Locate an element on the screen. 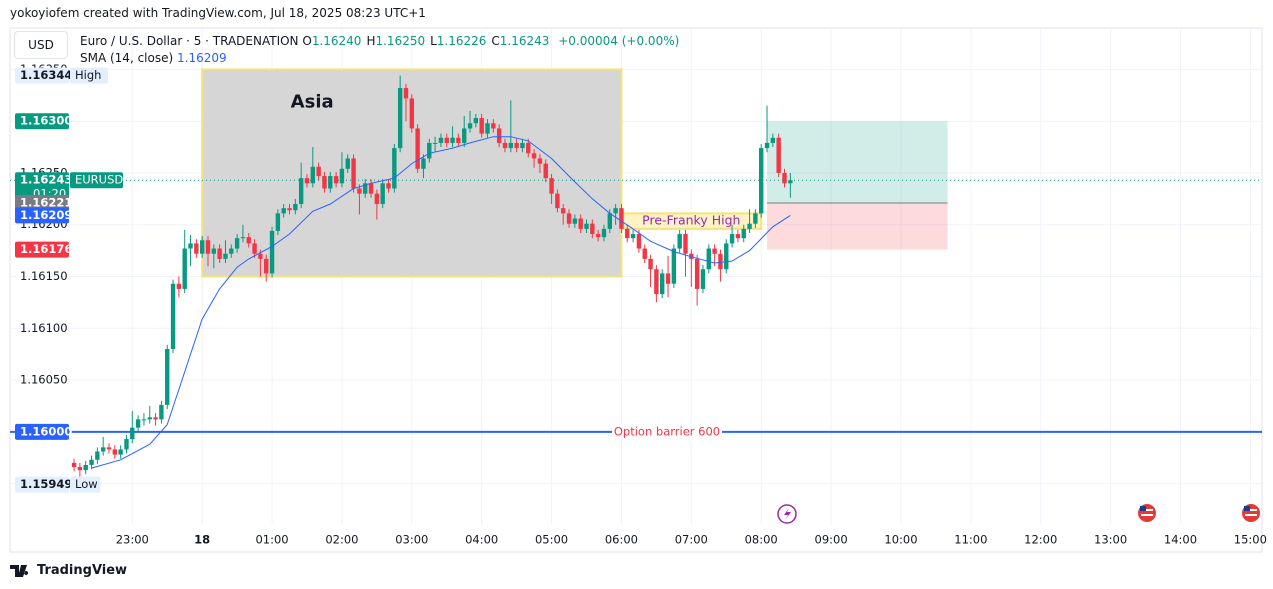  currency-button: USD is located at coordinates (41, 45).